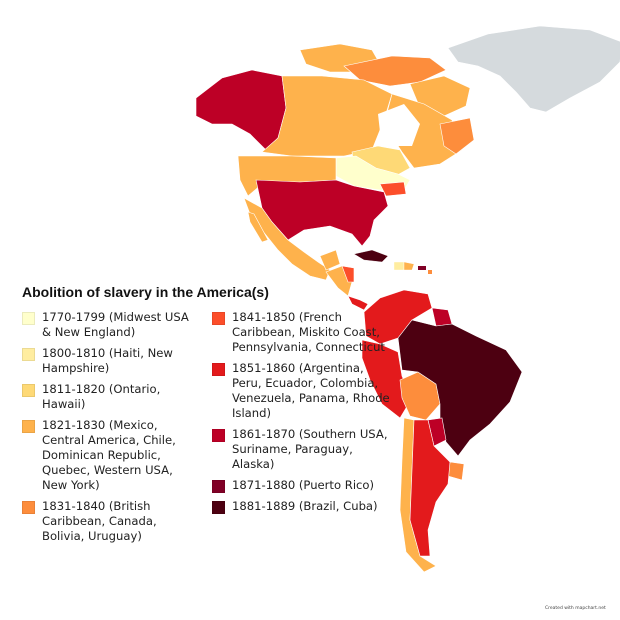 The height and width of the screenshot is (620, 620). I want to click on legend-label: 1800-1810 (Haiti, New Hampshire), so click(107, 360).